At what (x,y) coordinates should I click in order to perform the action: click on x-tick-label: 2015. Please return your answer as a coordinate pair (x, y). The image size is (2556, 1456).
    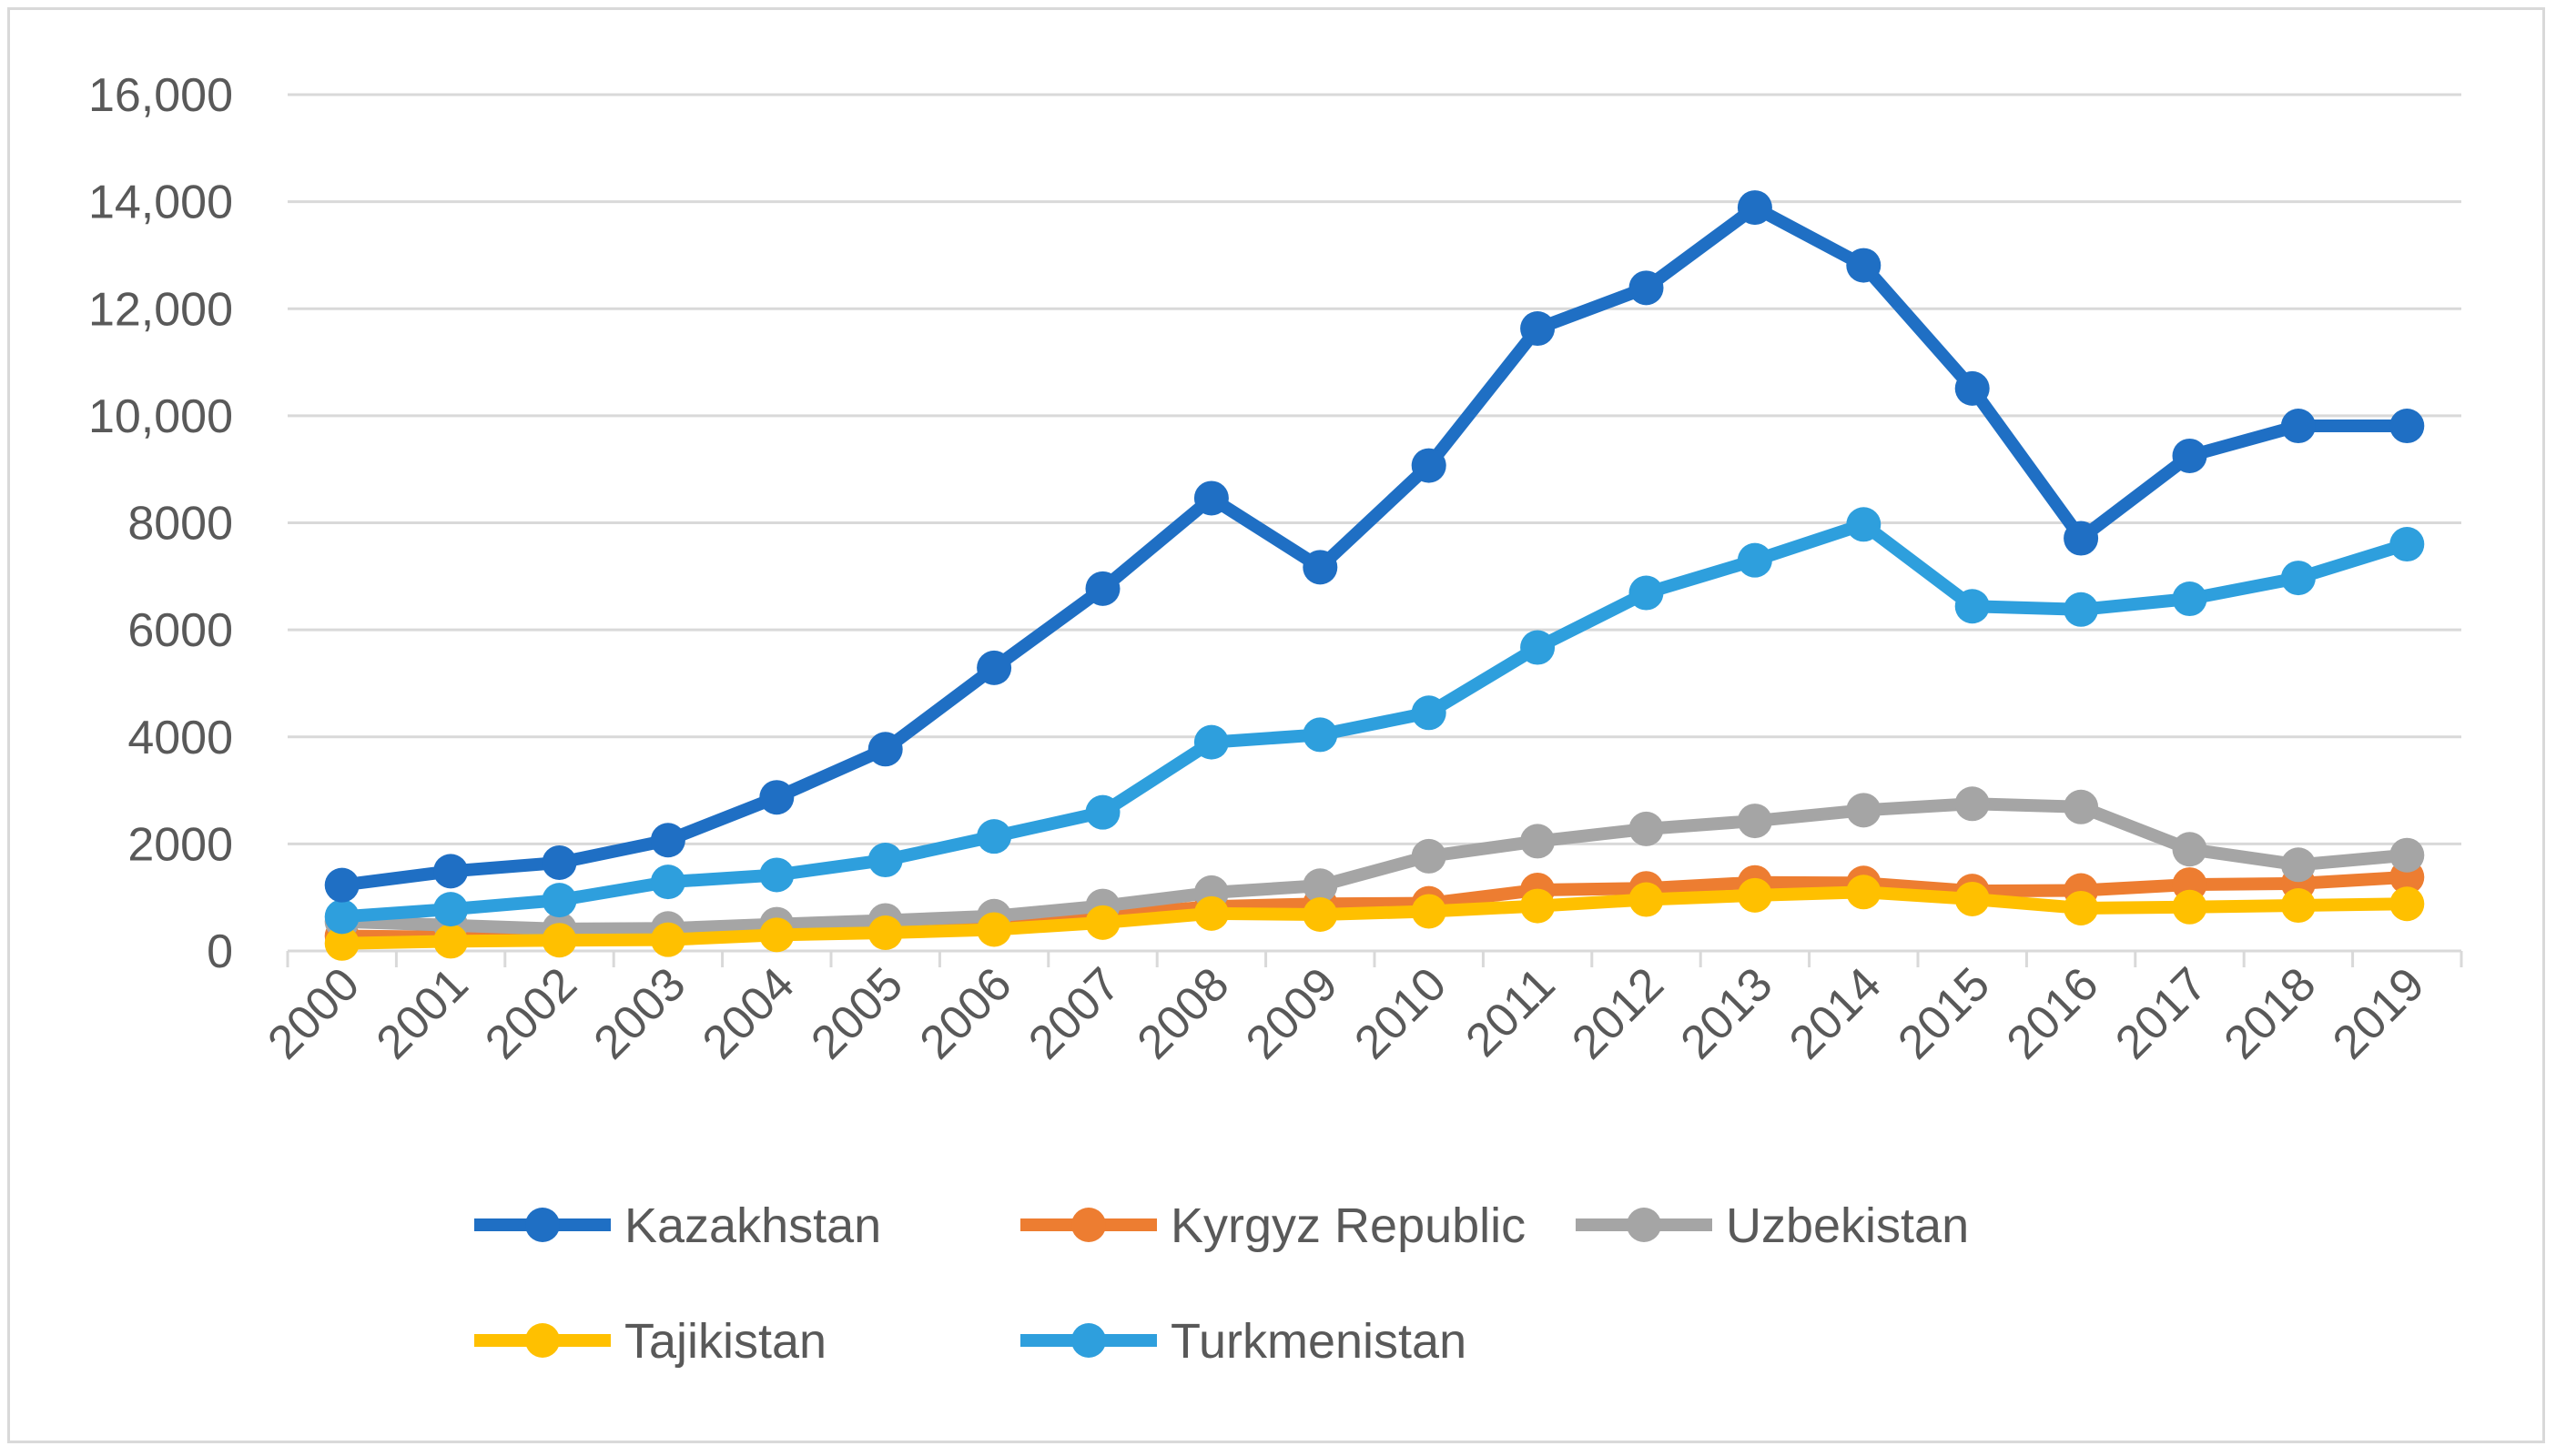
    Looking at the image, I should click on (1944, 1013).